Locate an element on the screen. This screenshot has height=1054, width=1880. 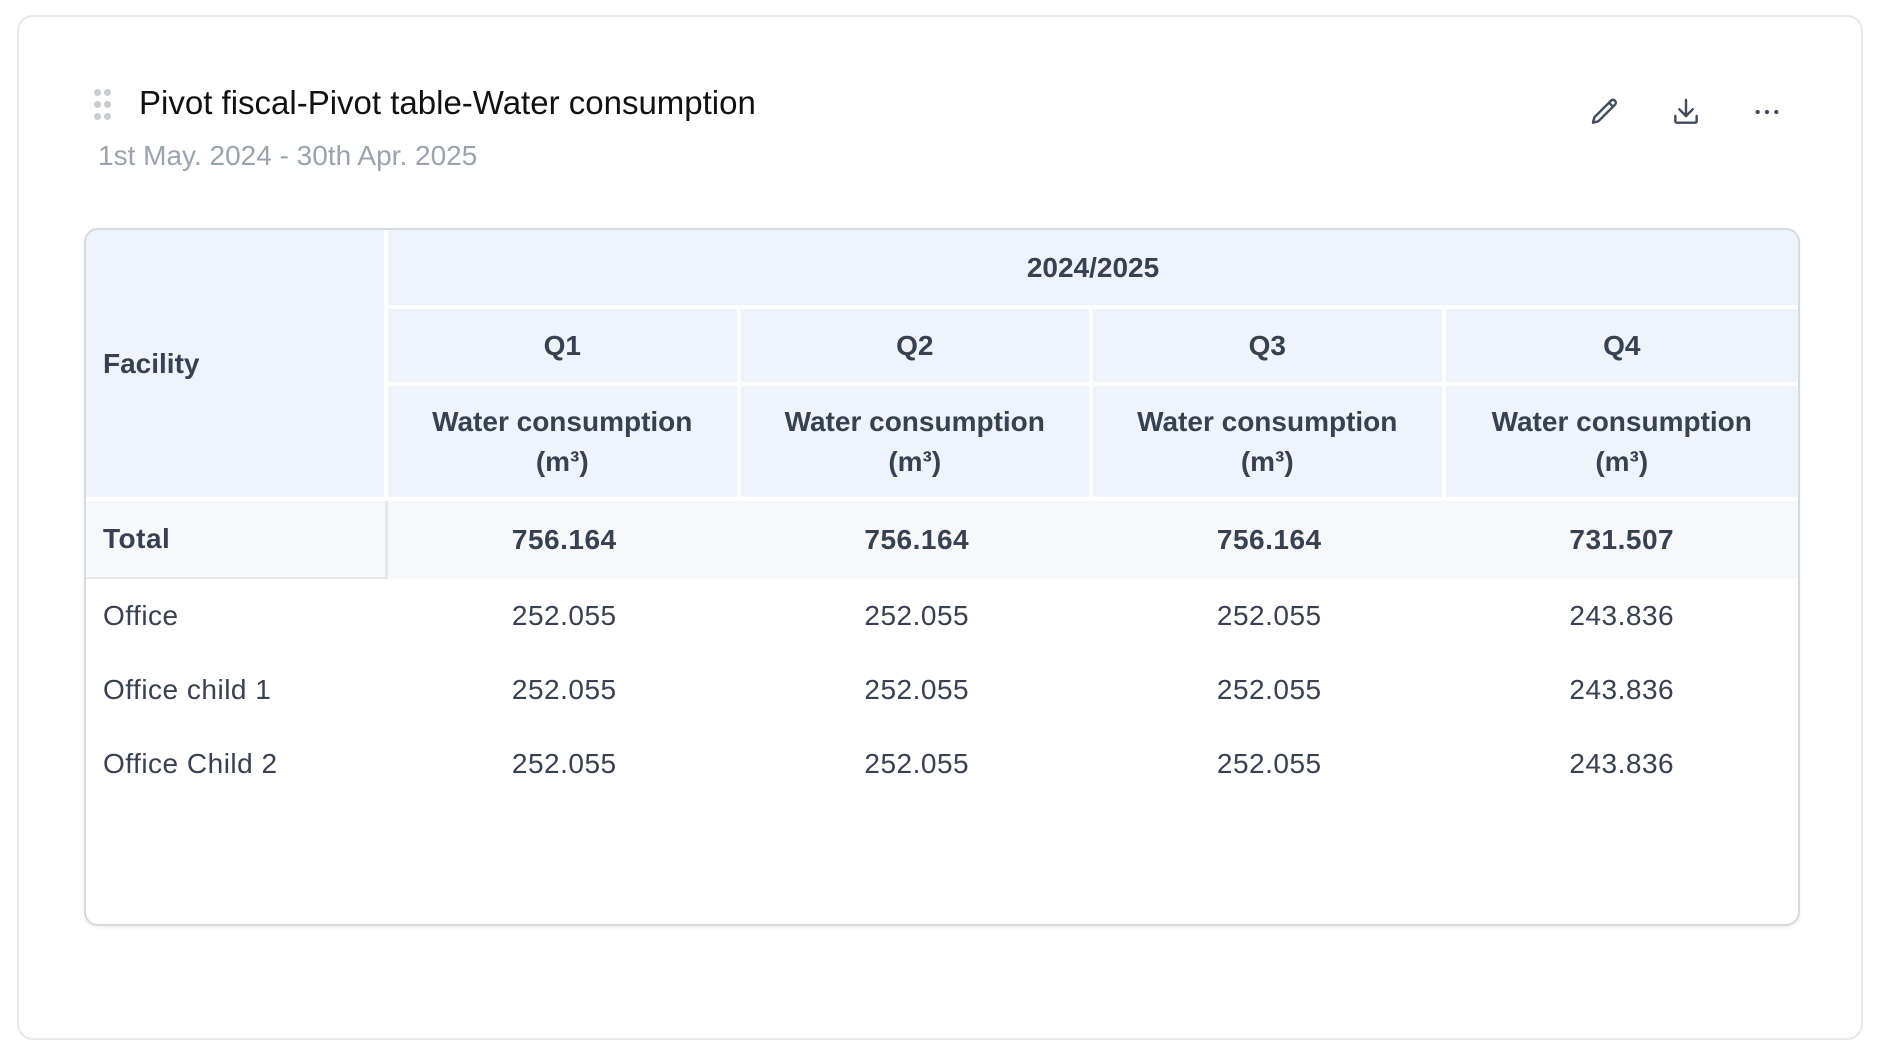
pencil-icon is located at coordinates (1604, 111).